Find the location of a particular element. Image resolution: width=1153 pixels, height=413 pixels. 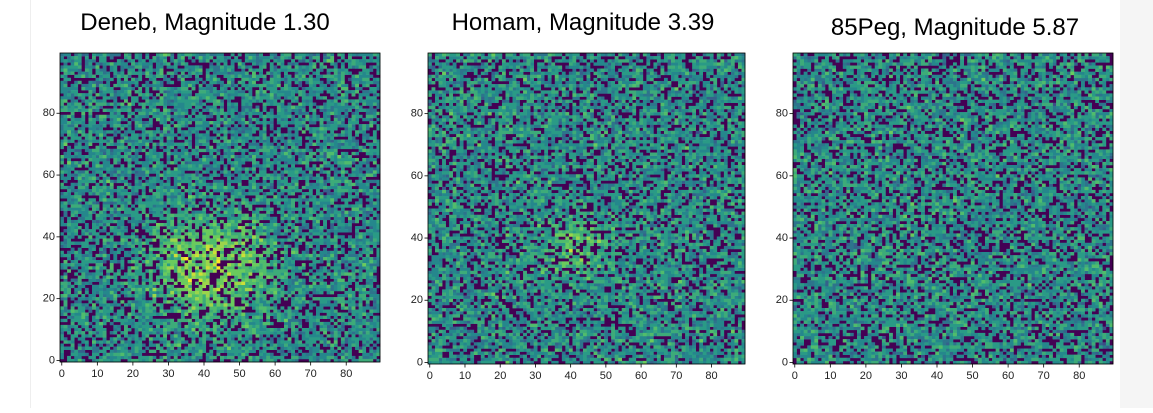

chart-title: Deneb, Magnitude 1.30 is located at coordinates (205, 22).